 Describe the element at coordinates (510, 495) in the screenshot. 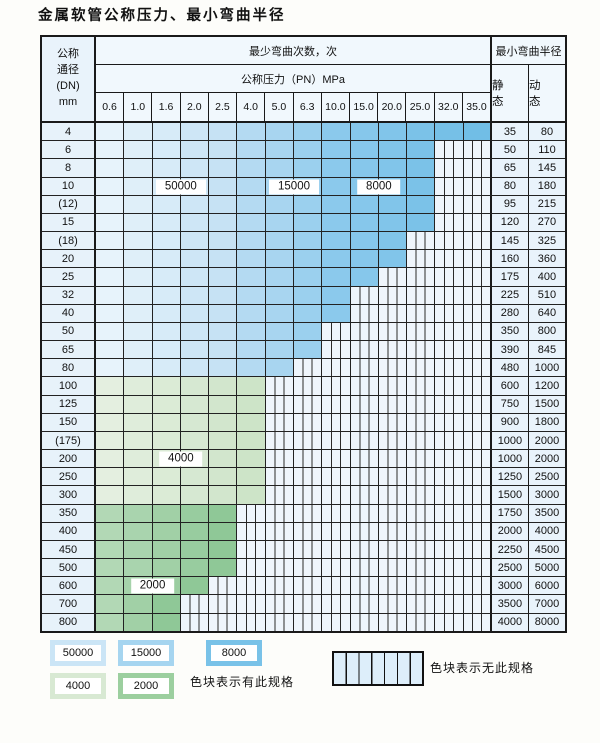

I see `static-radius-cell: 1500` at that location.